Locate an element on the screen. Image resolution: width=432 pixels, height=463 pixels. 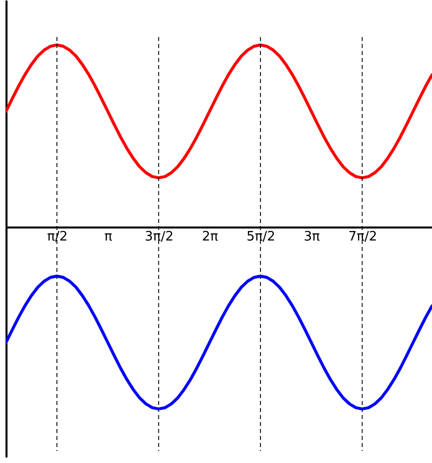
x-tick-label: 3π/2 is located at coordinates (159, 236).